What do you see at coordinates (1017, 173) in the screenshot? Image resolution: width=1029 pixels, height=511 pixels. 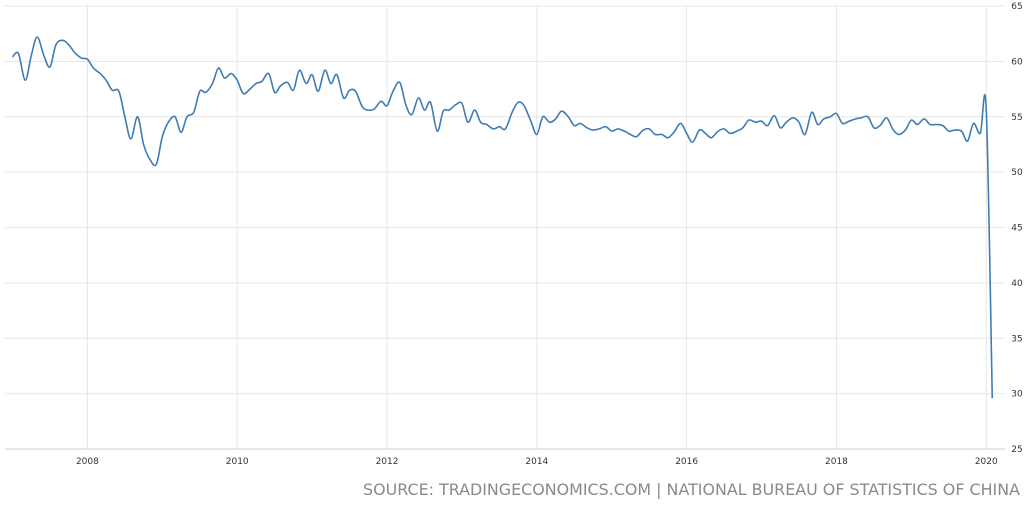 I see `y-tick-label: 50` at bounding box center [1017, 173].